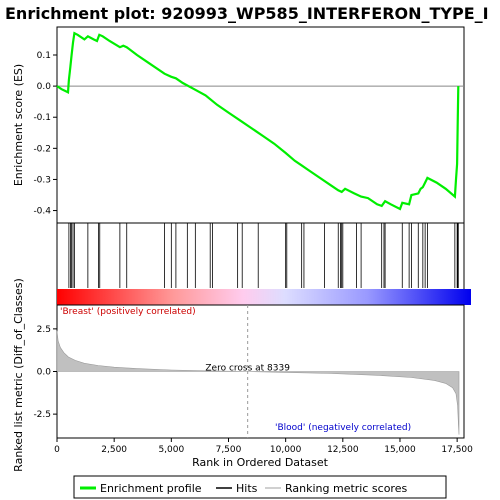 This screenshot has height=500, width=500. Describe the element at coordinates (42, 180) in the screenshot. I see `es-y-tick-label: -0.3` at that location.